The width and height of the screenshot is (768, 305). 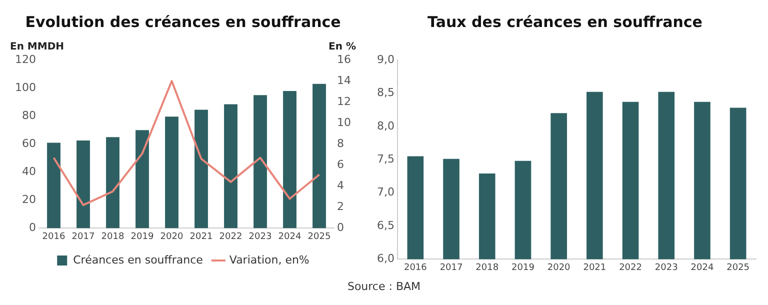 What do you see at coordinates (340, 164) in the screenshot?
I see `y2-tick-label: 6` at bounding box center [340, 164].